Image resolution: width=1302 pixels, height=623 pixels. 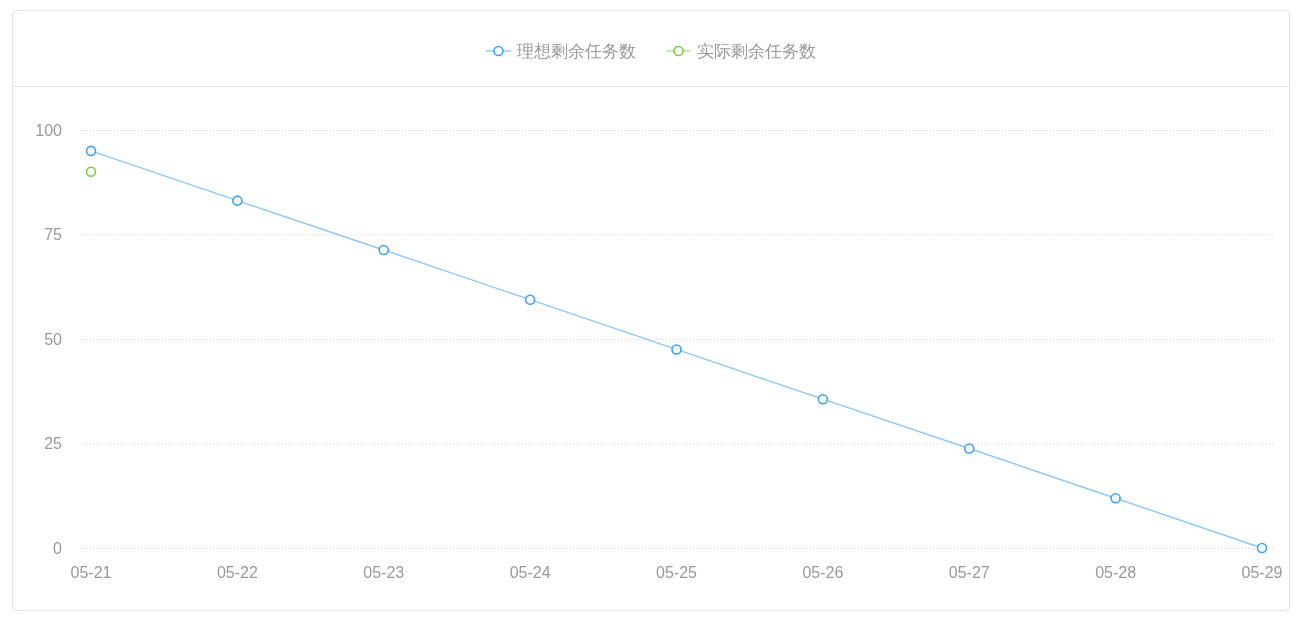 What do you see at coordinates (576, 51) in the screenshot?
I see `legend-label: 理想剩余任务数` at bounding box center [576, 51].